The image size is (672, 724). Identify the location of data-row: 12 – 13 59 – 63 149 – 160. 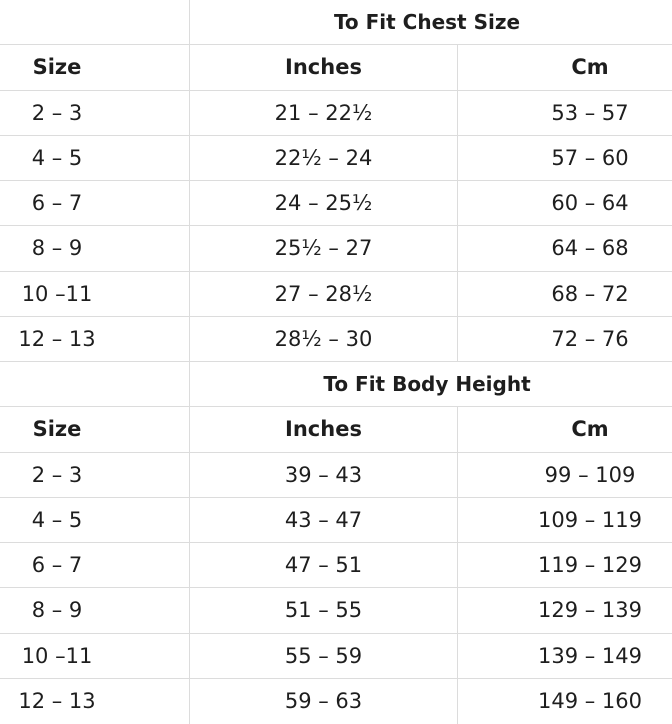
(336, 701).